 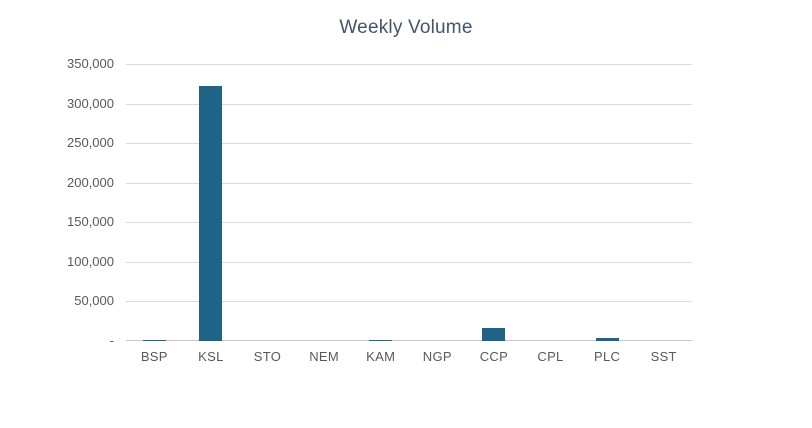 What do you see at coordinates (381, 356) in the screenshot?
I see `x-tick-label-kam: KAM` at bounding box center [381, 356].